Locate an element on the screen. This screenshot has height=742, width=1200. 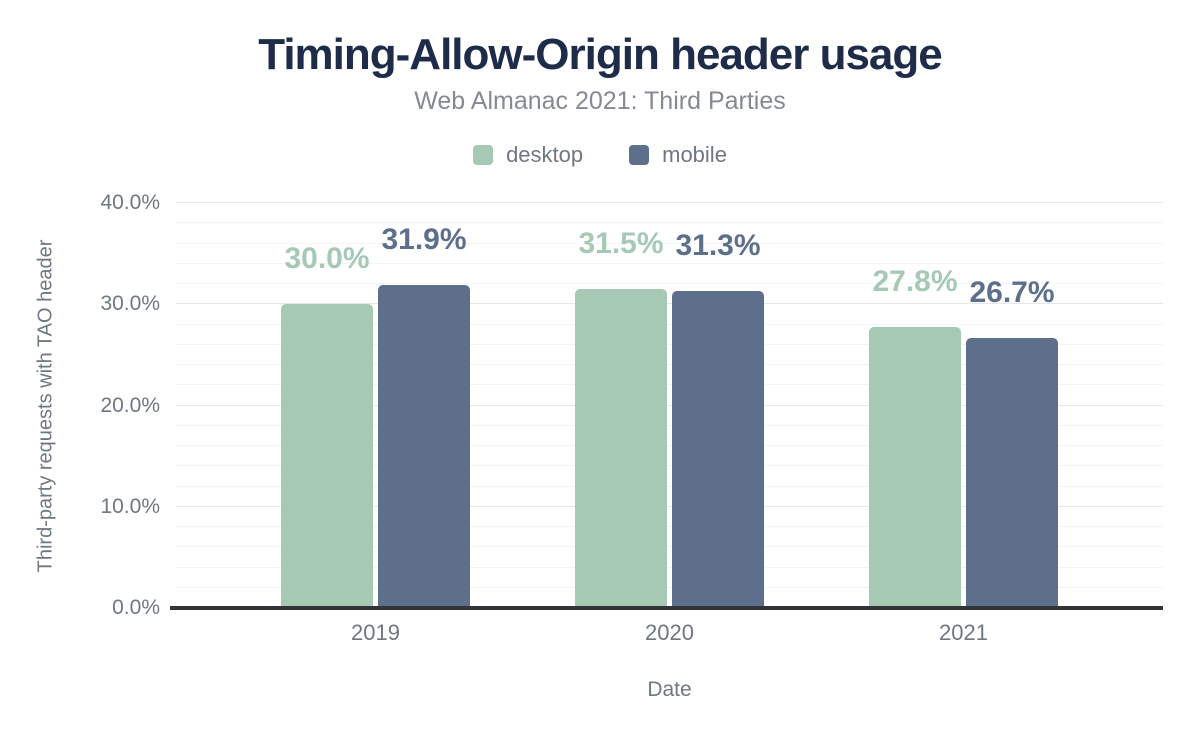
value-label-mobile-2019: 31.9% is located at coordinates (424, 240).